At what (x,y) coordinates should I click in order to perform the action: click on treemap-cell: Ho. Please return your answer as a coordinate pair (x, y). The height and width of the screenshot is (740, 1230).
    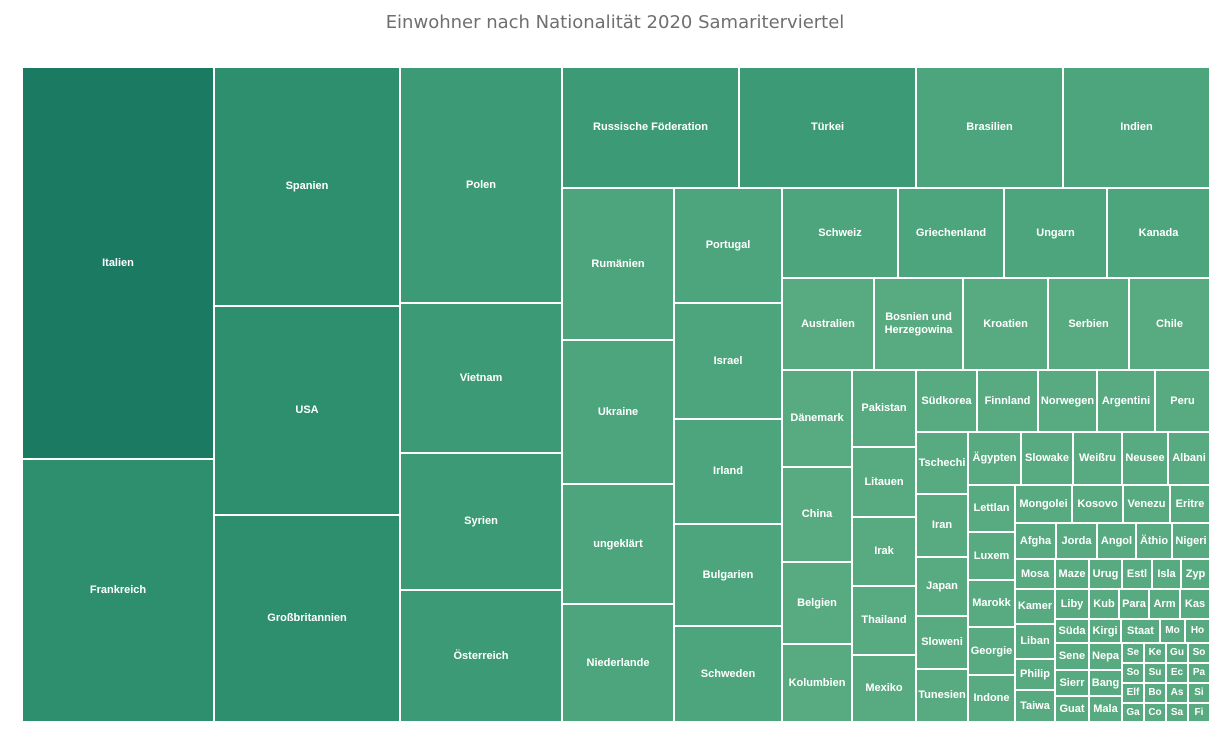
    Looking at the image, I should click on (1197, 631).